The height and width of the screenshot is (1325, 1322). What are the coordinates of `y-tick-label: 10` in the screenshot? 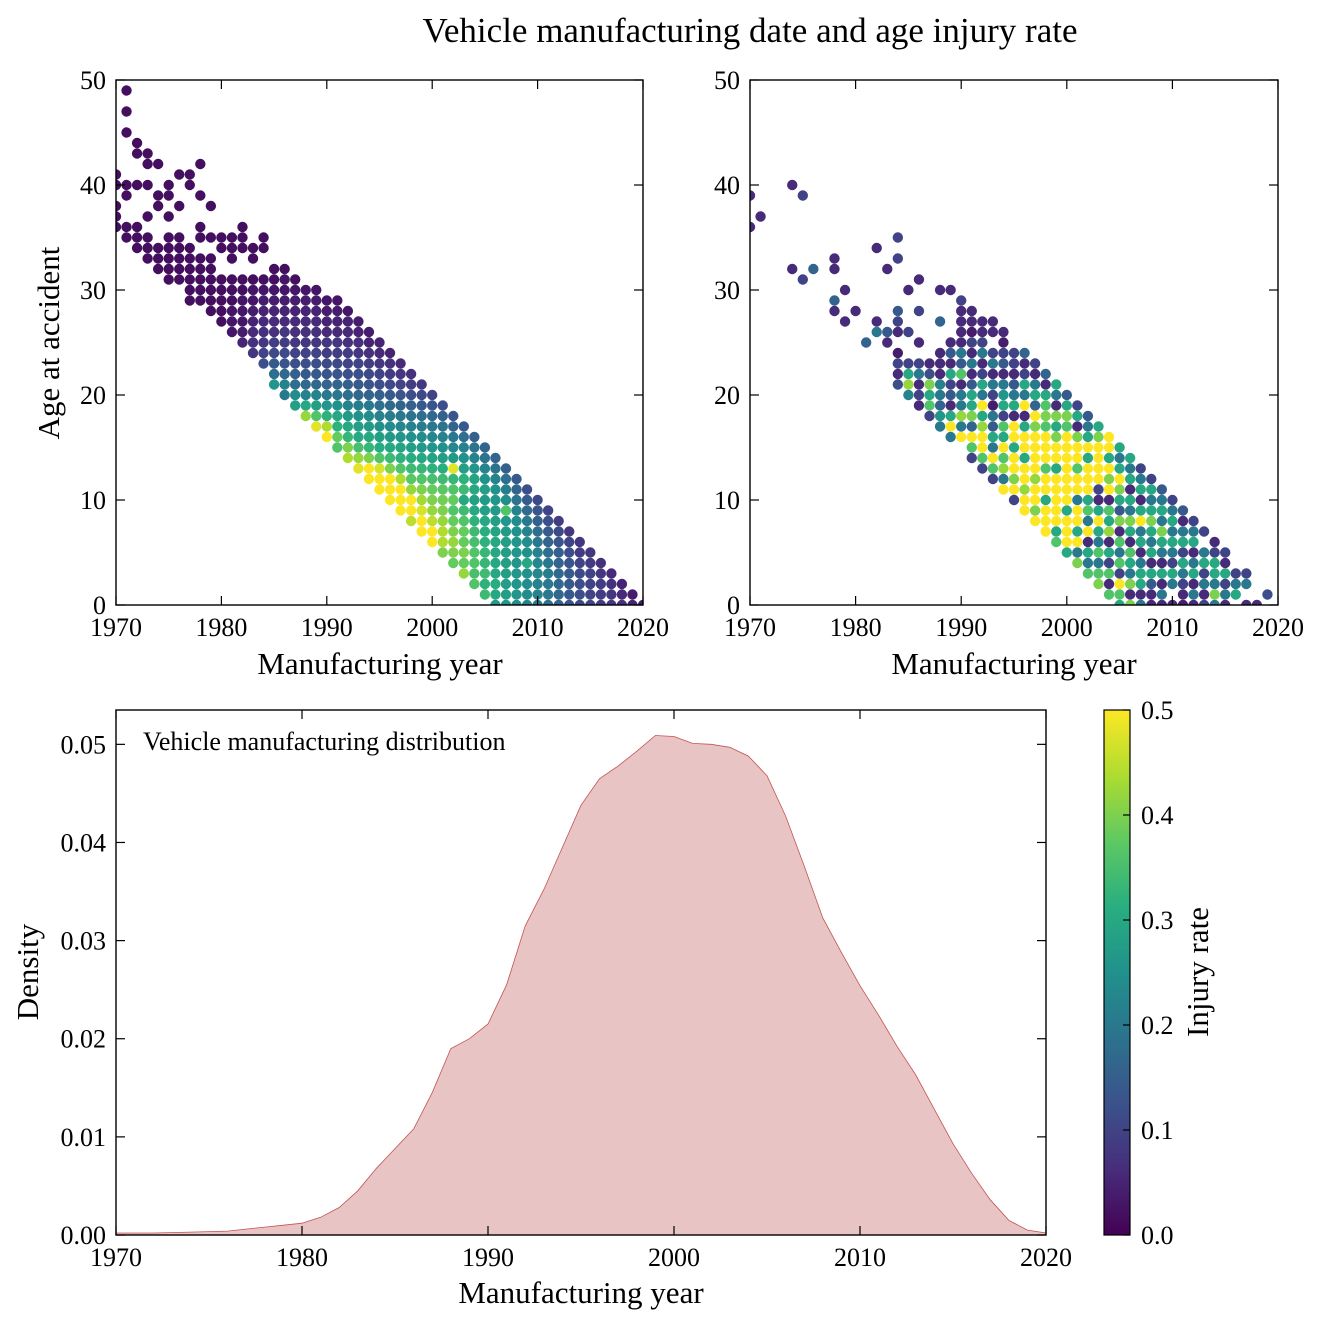 It's located at (93, 500).